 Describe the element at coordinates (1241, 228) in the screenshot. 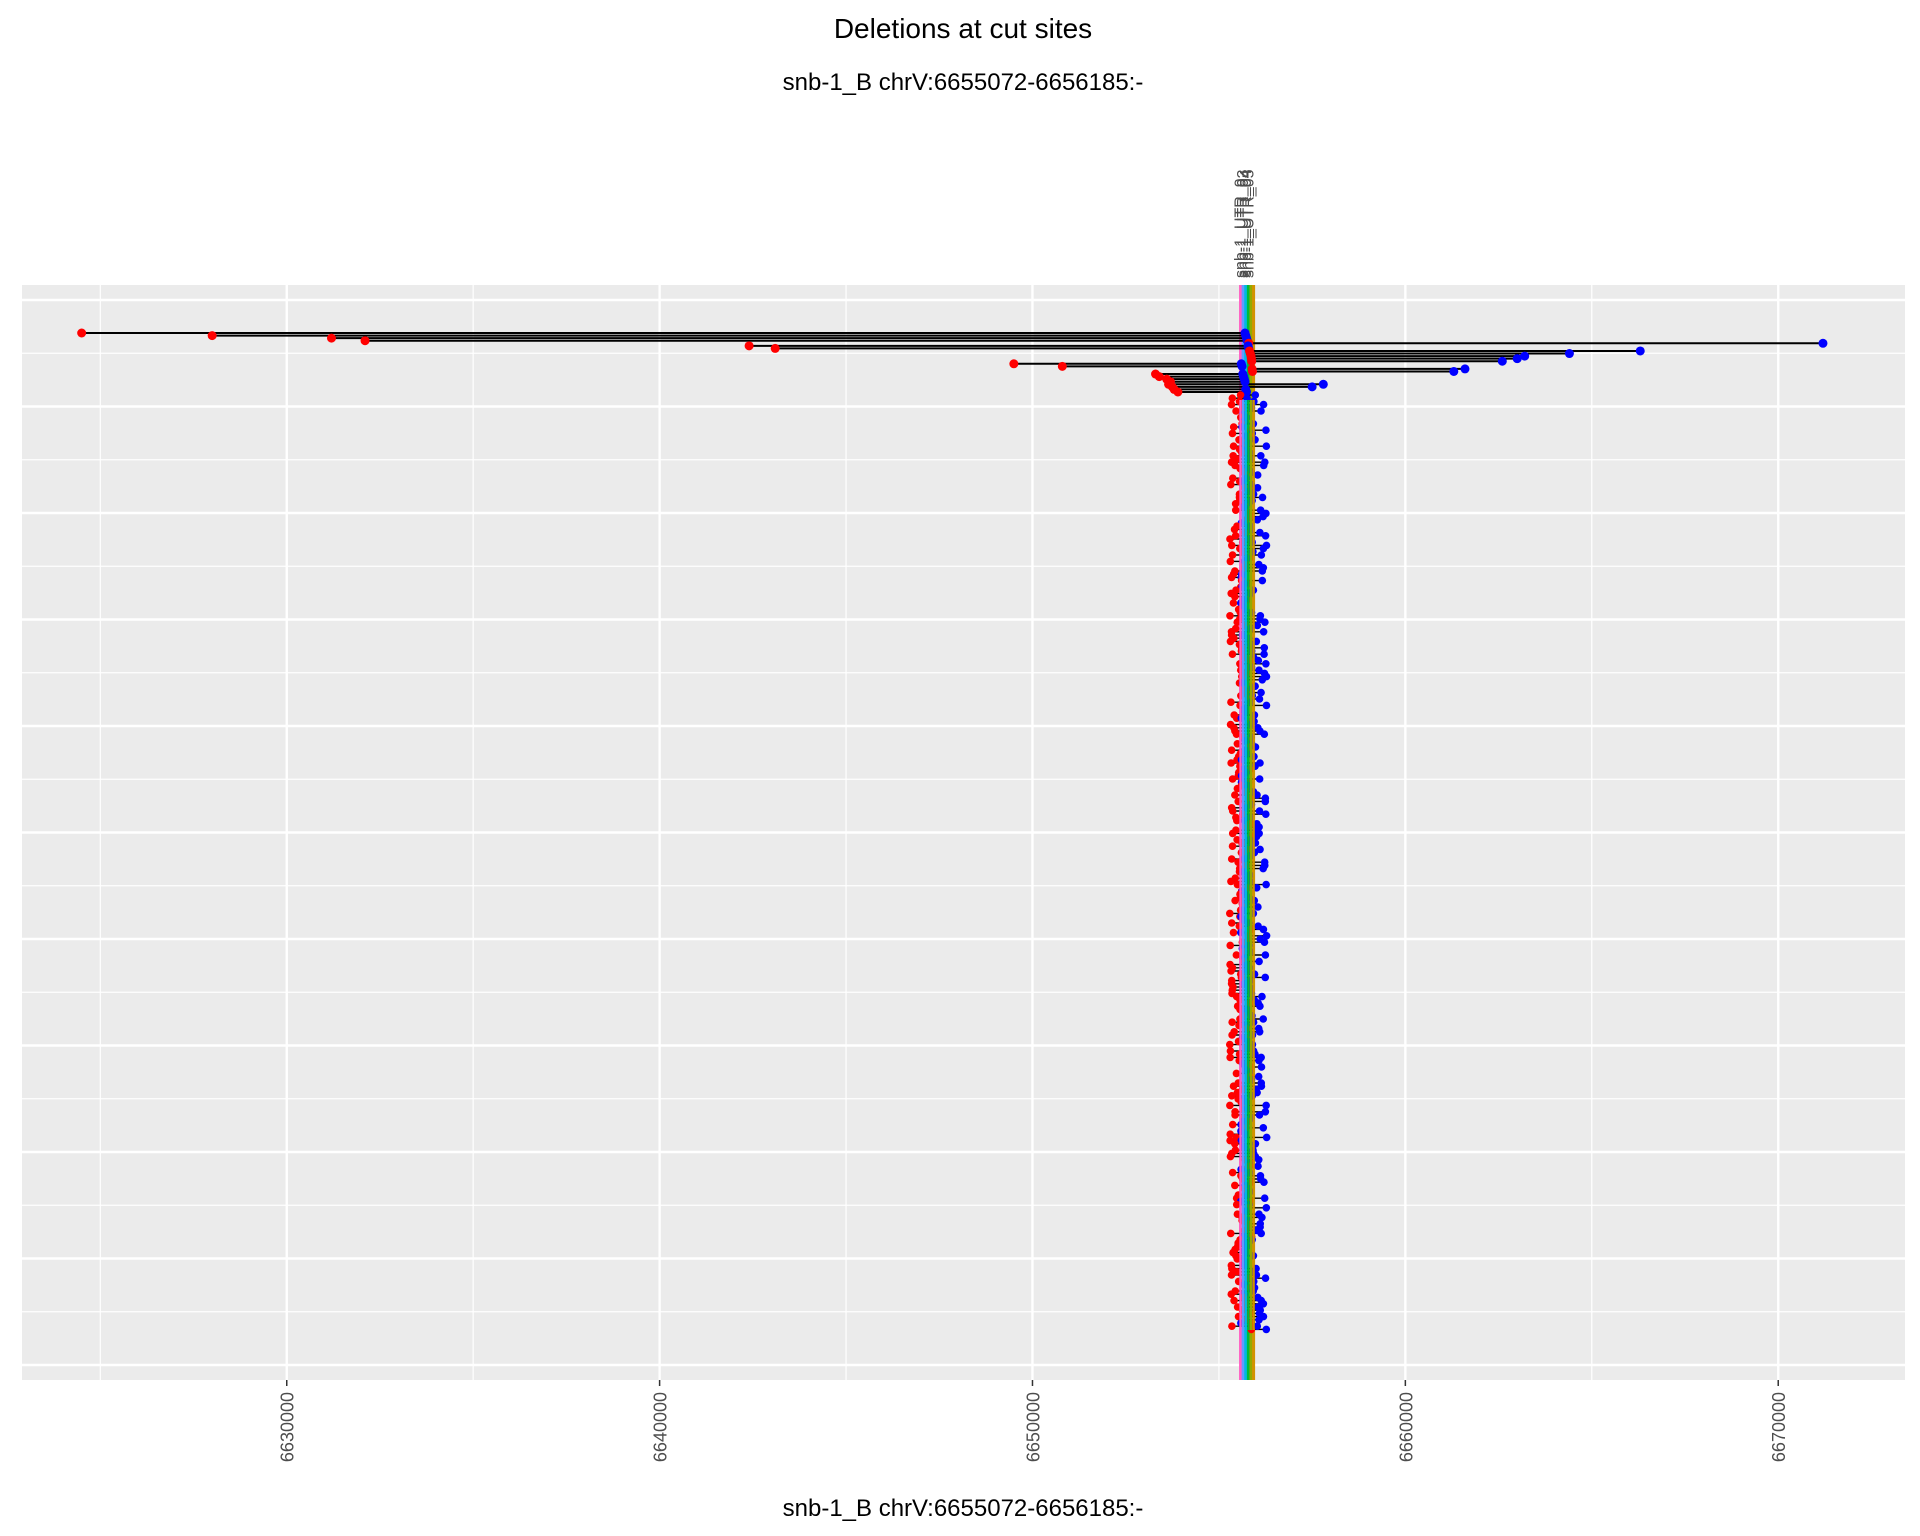

I see `cut-site-label: snb-1_UTR_9` at that location.